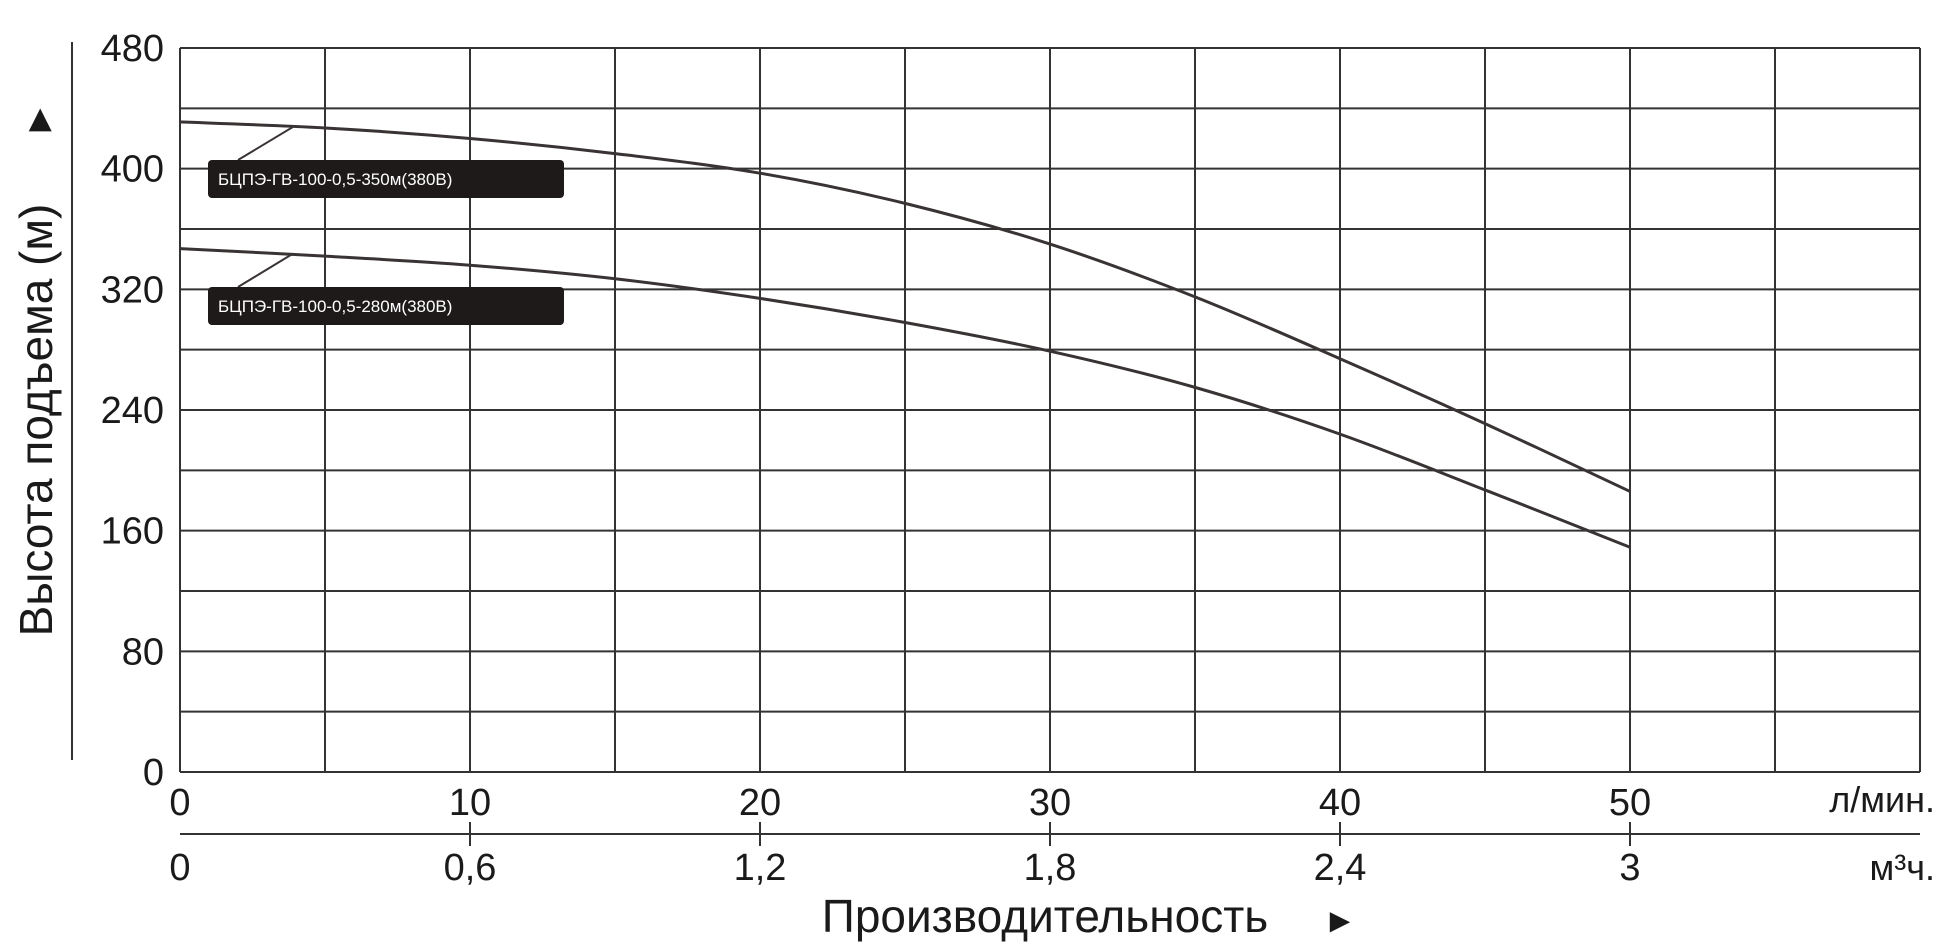 The image size is (1951, 950). Describe the element at coordinates (132, 49) in the screenshot. I see `y-tick-label: 480` at that location.